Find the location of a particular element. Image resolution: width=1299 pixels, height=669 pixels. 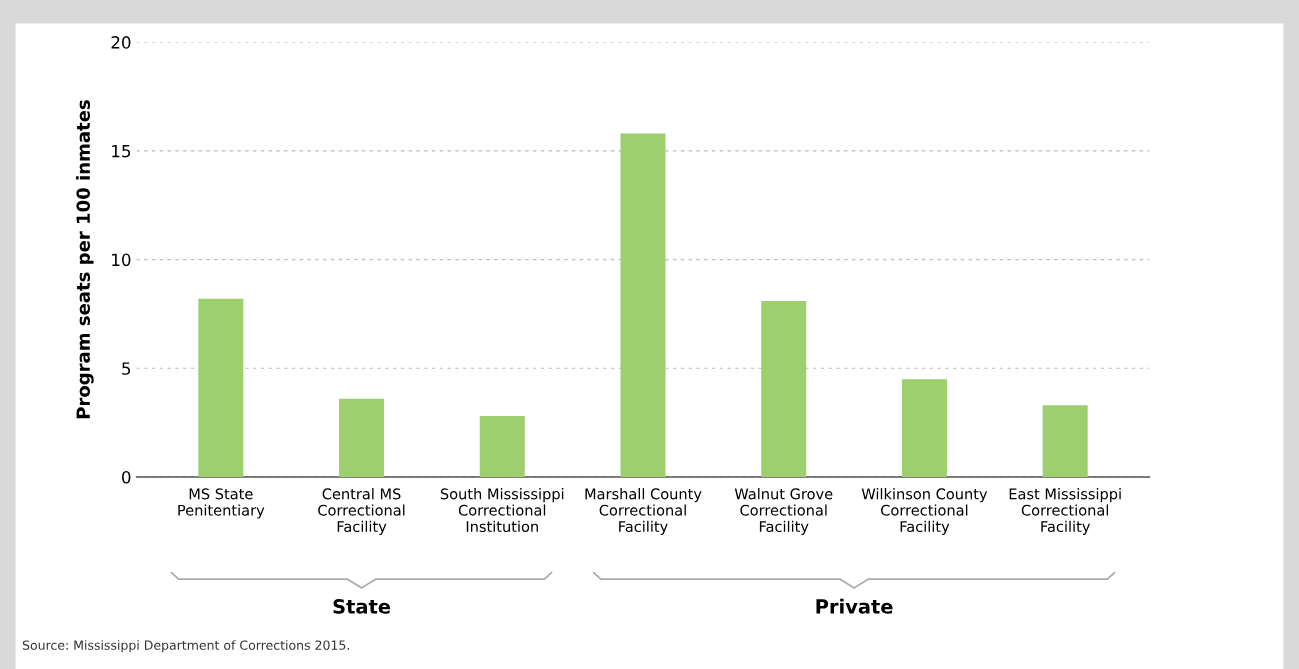

x-tick-label: Central MS Correctional Facility is located at coordinates (361, 511).